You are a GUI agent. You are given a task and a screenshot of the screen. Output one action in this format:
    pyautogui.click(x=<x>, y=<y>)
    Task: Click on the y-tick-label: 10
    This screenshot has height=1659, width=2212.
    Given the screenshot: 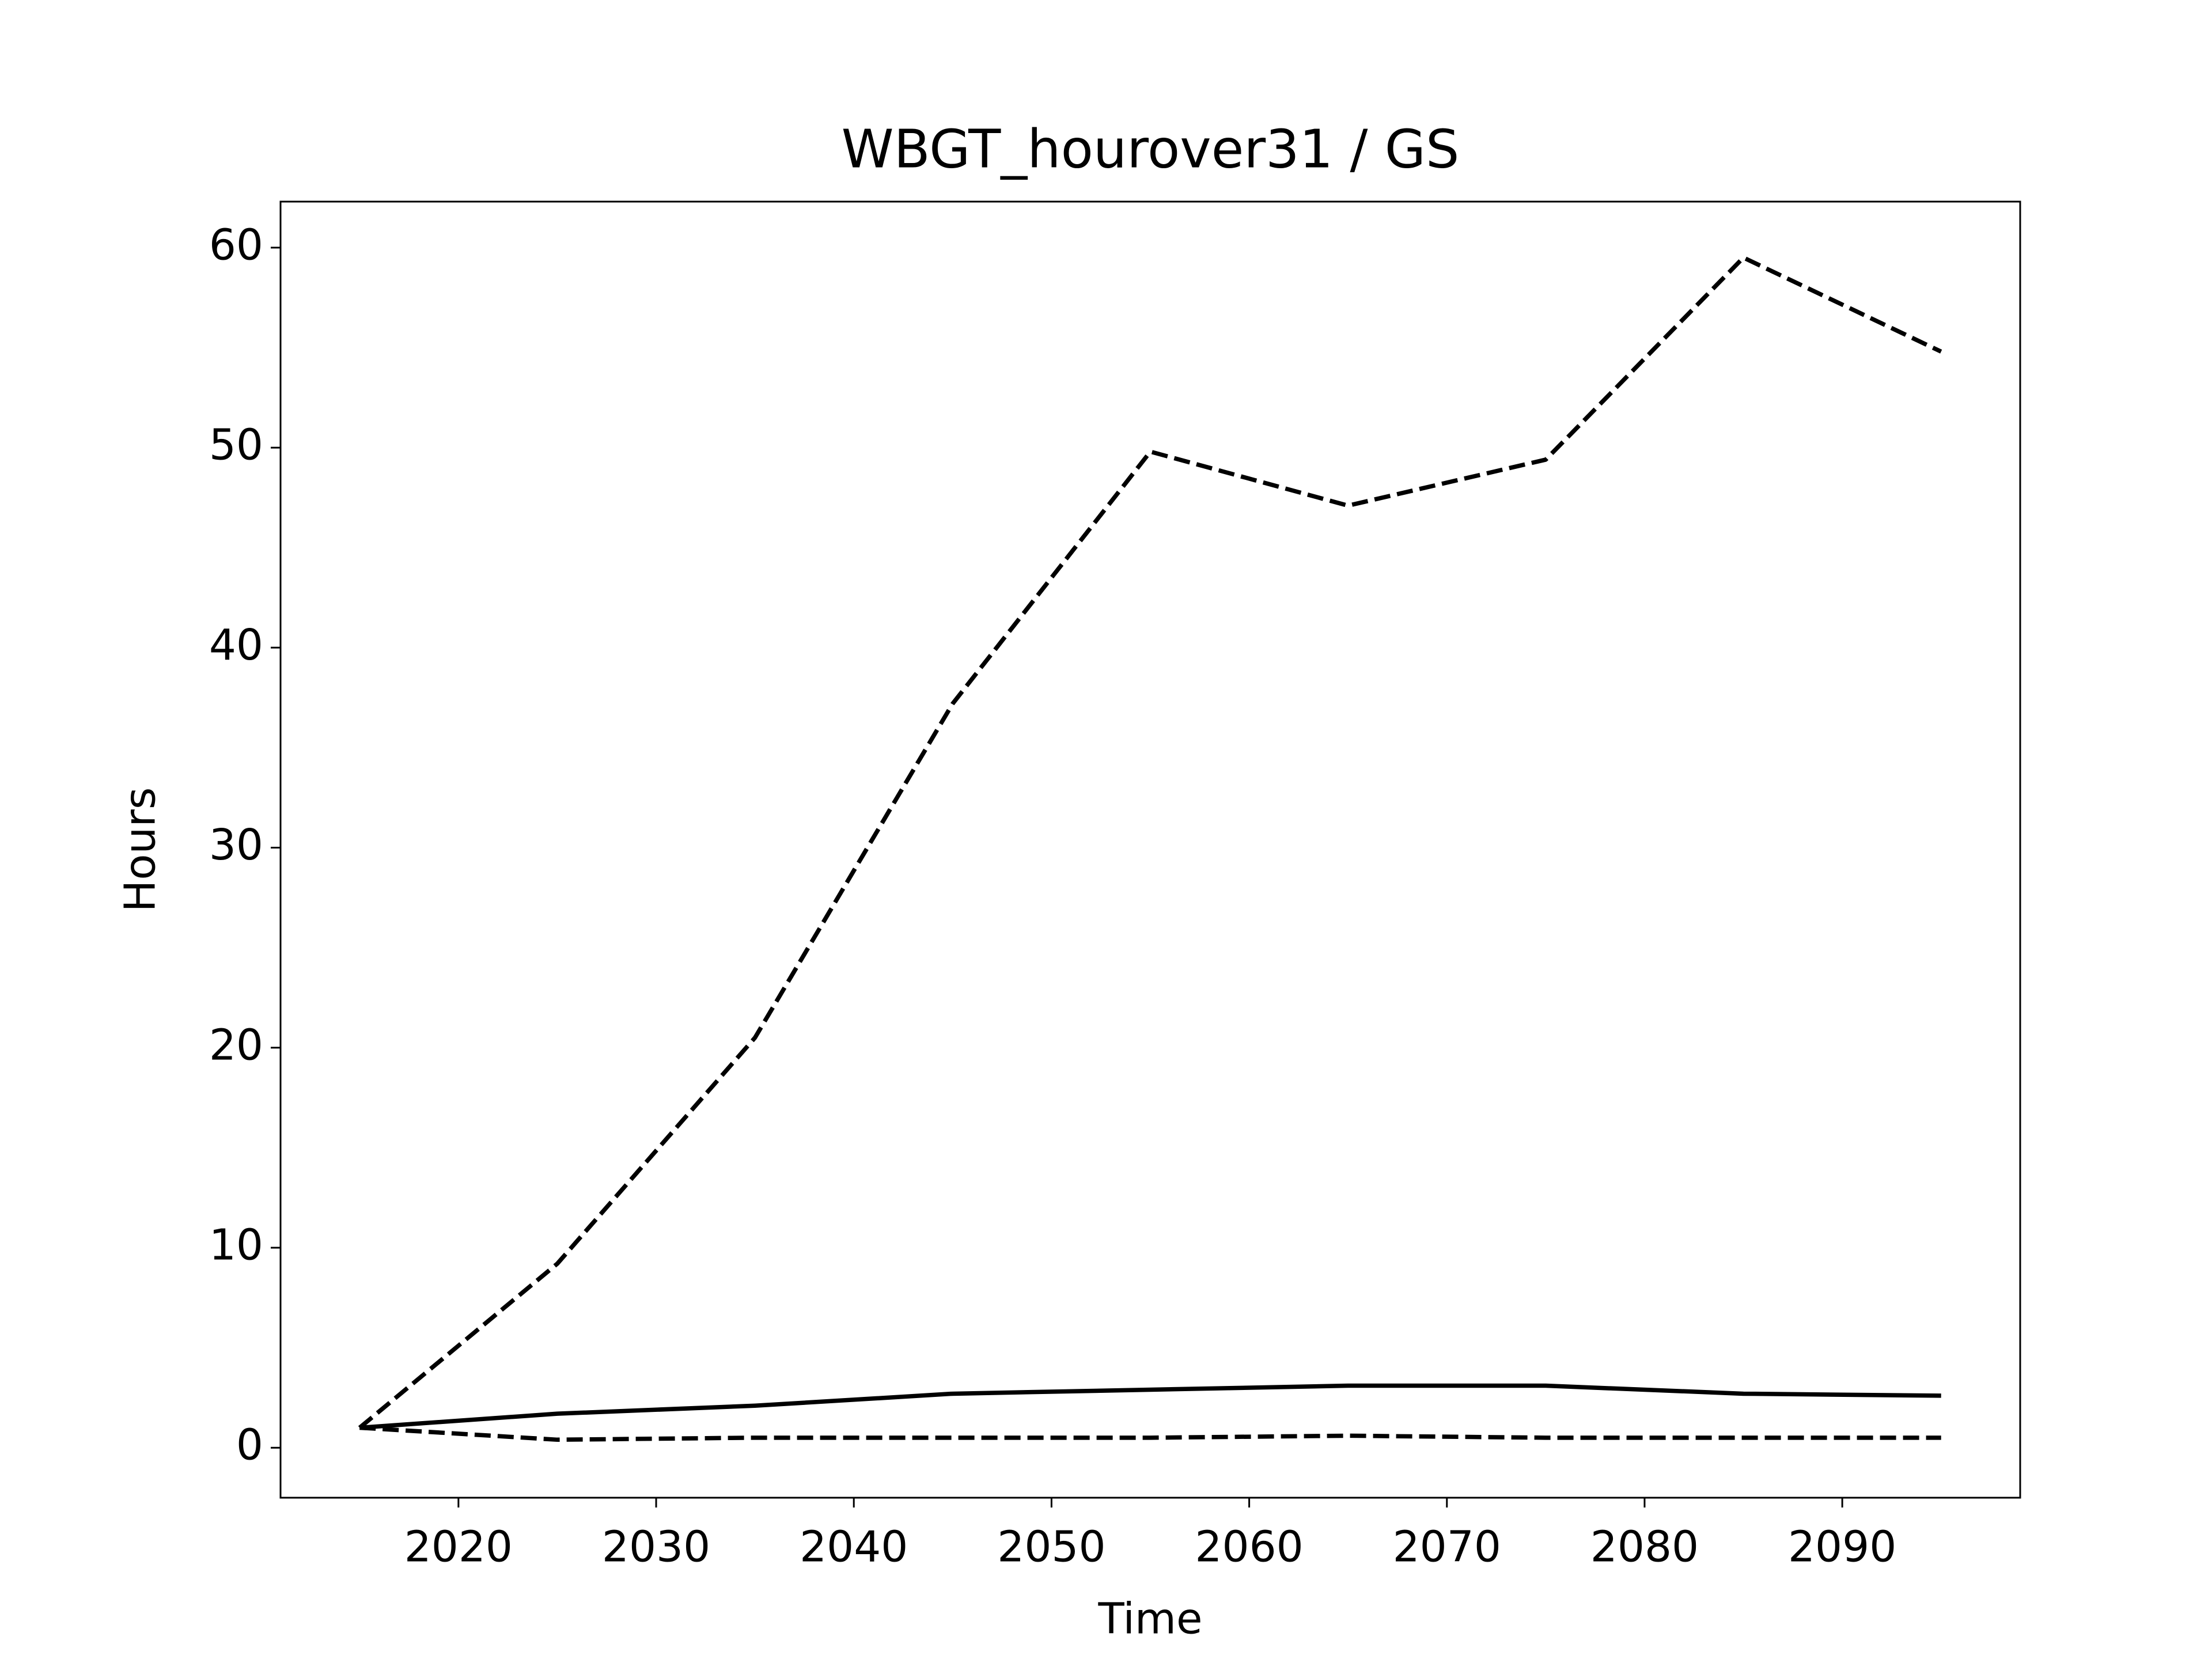 What is the action you would take?
    pyautogui.click(x=236, y=1245)
    